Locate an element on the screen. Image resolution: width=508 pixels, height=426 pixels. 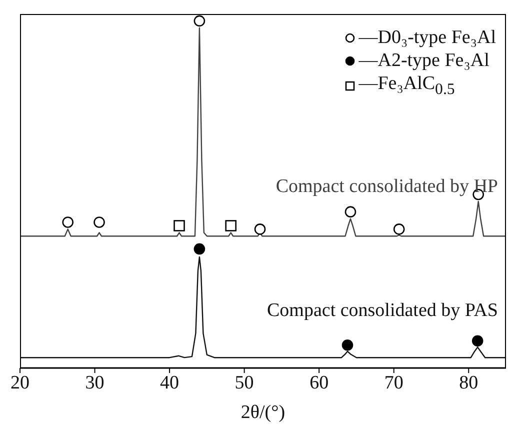
series-label: Compact consolidated by PAS is located at coordinates (382, 311).